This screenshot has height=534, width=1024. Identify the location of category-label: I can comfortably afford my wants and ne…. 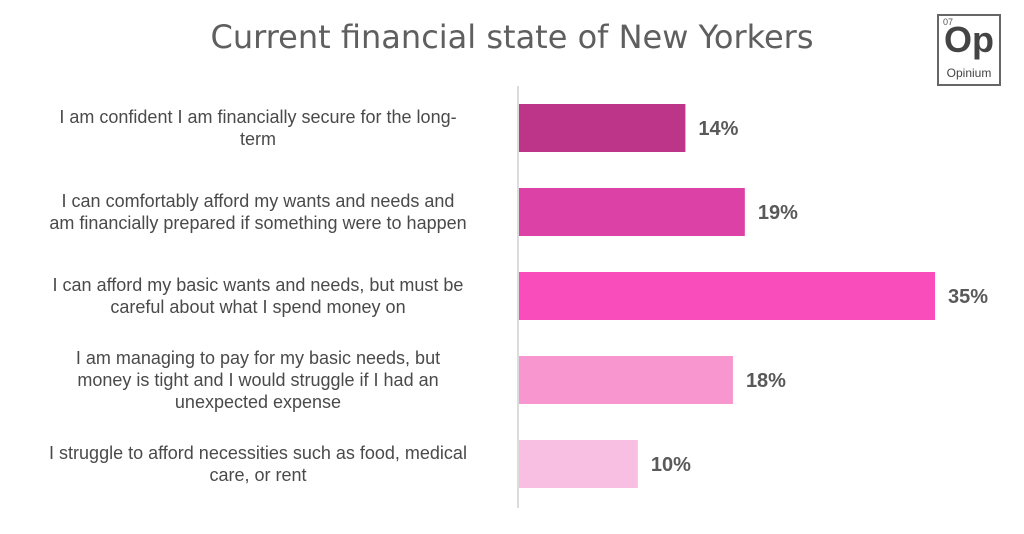
(257, 212).